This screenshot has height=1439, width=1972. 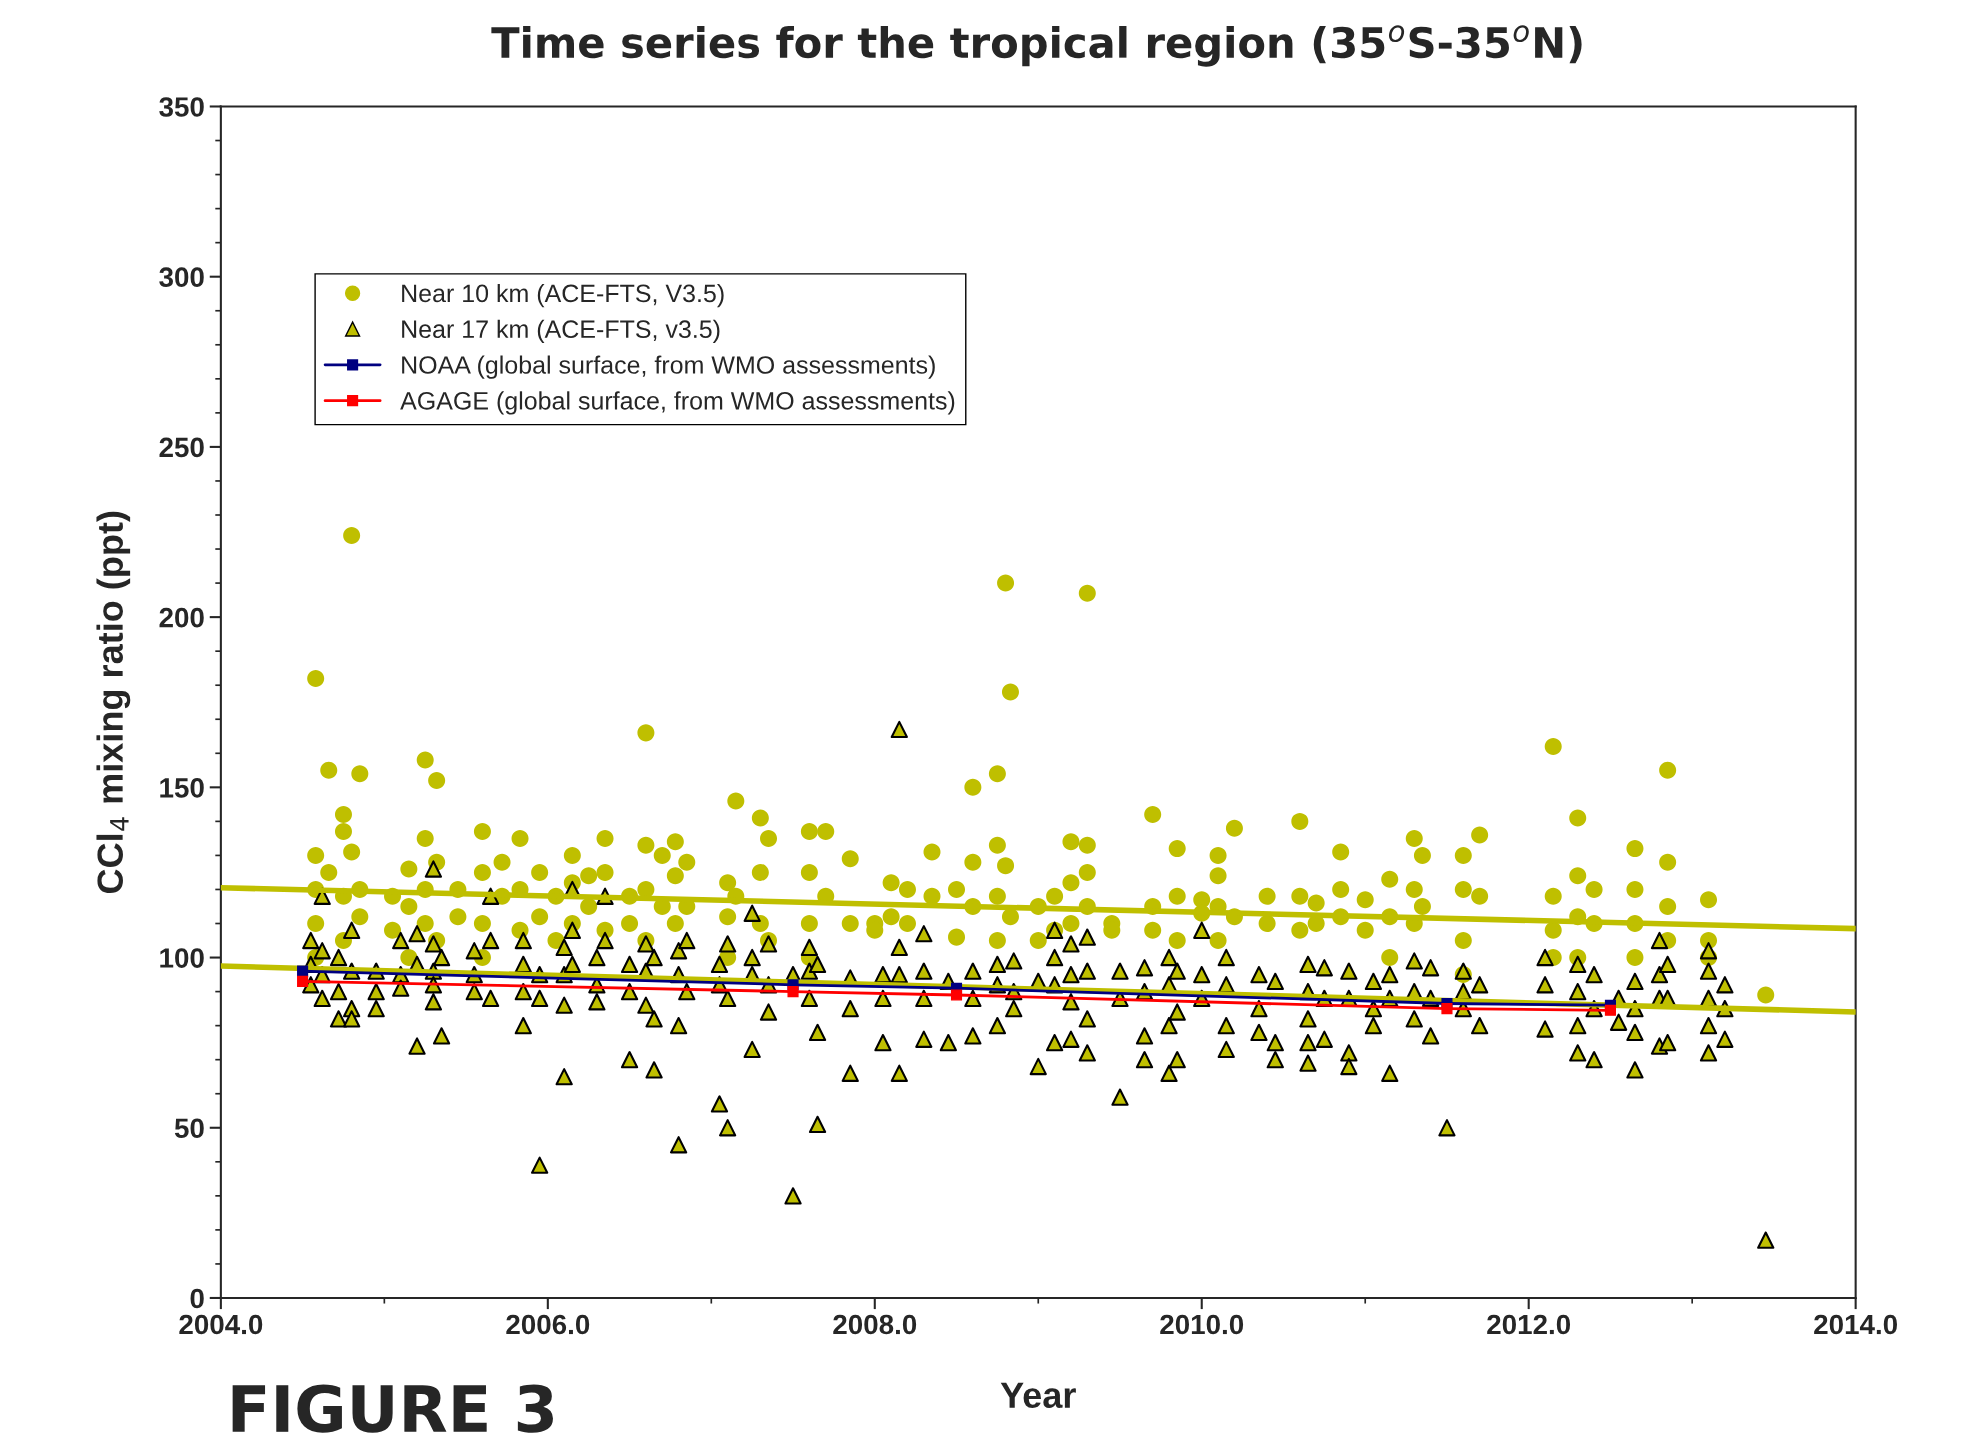 What do you see at coordinates (668, 367) in the screenshot?
I see `legend-label: NOAA (global surface, from WMO assessments)` at bounding box center [668, 367].